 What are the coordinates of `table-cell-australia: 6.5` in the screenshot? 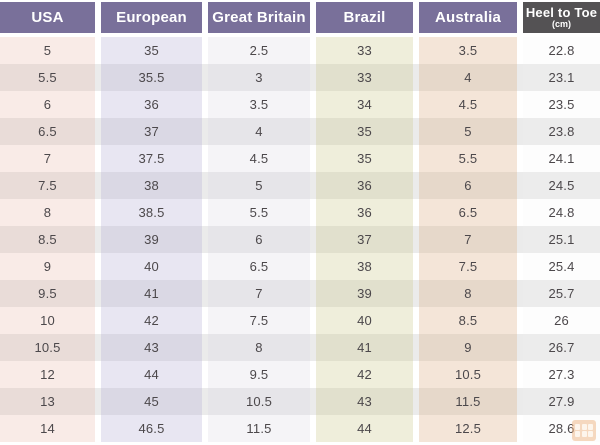 It's located at (468, 212).